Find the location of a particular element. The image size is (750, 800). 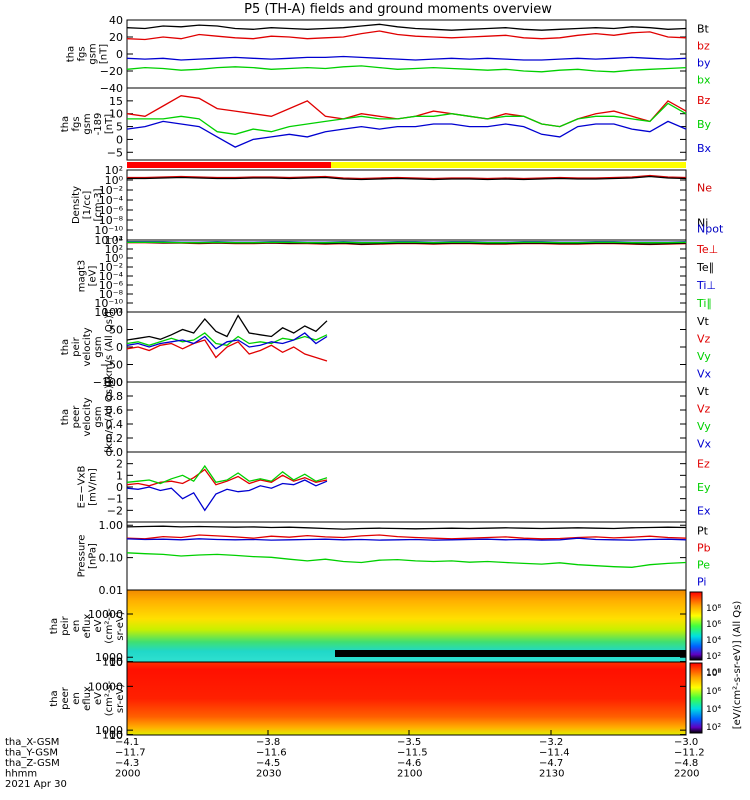

legend-entry: Vt is located at coordinates (703, 321).